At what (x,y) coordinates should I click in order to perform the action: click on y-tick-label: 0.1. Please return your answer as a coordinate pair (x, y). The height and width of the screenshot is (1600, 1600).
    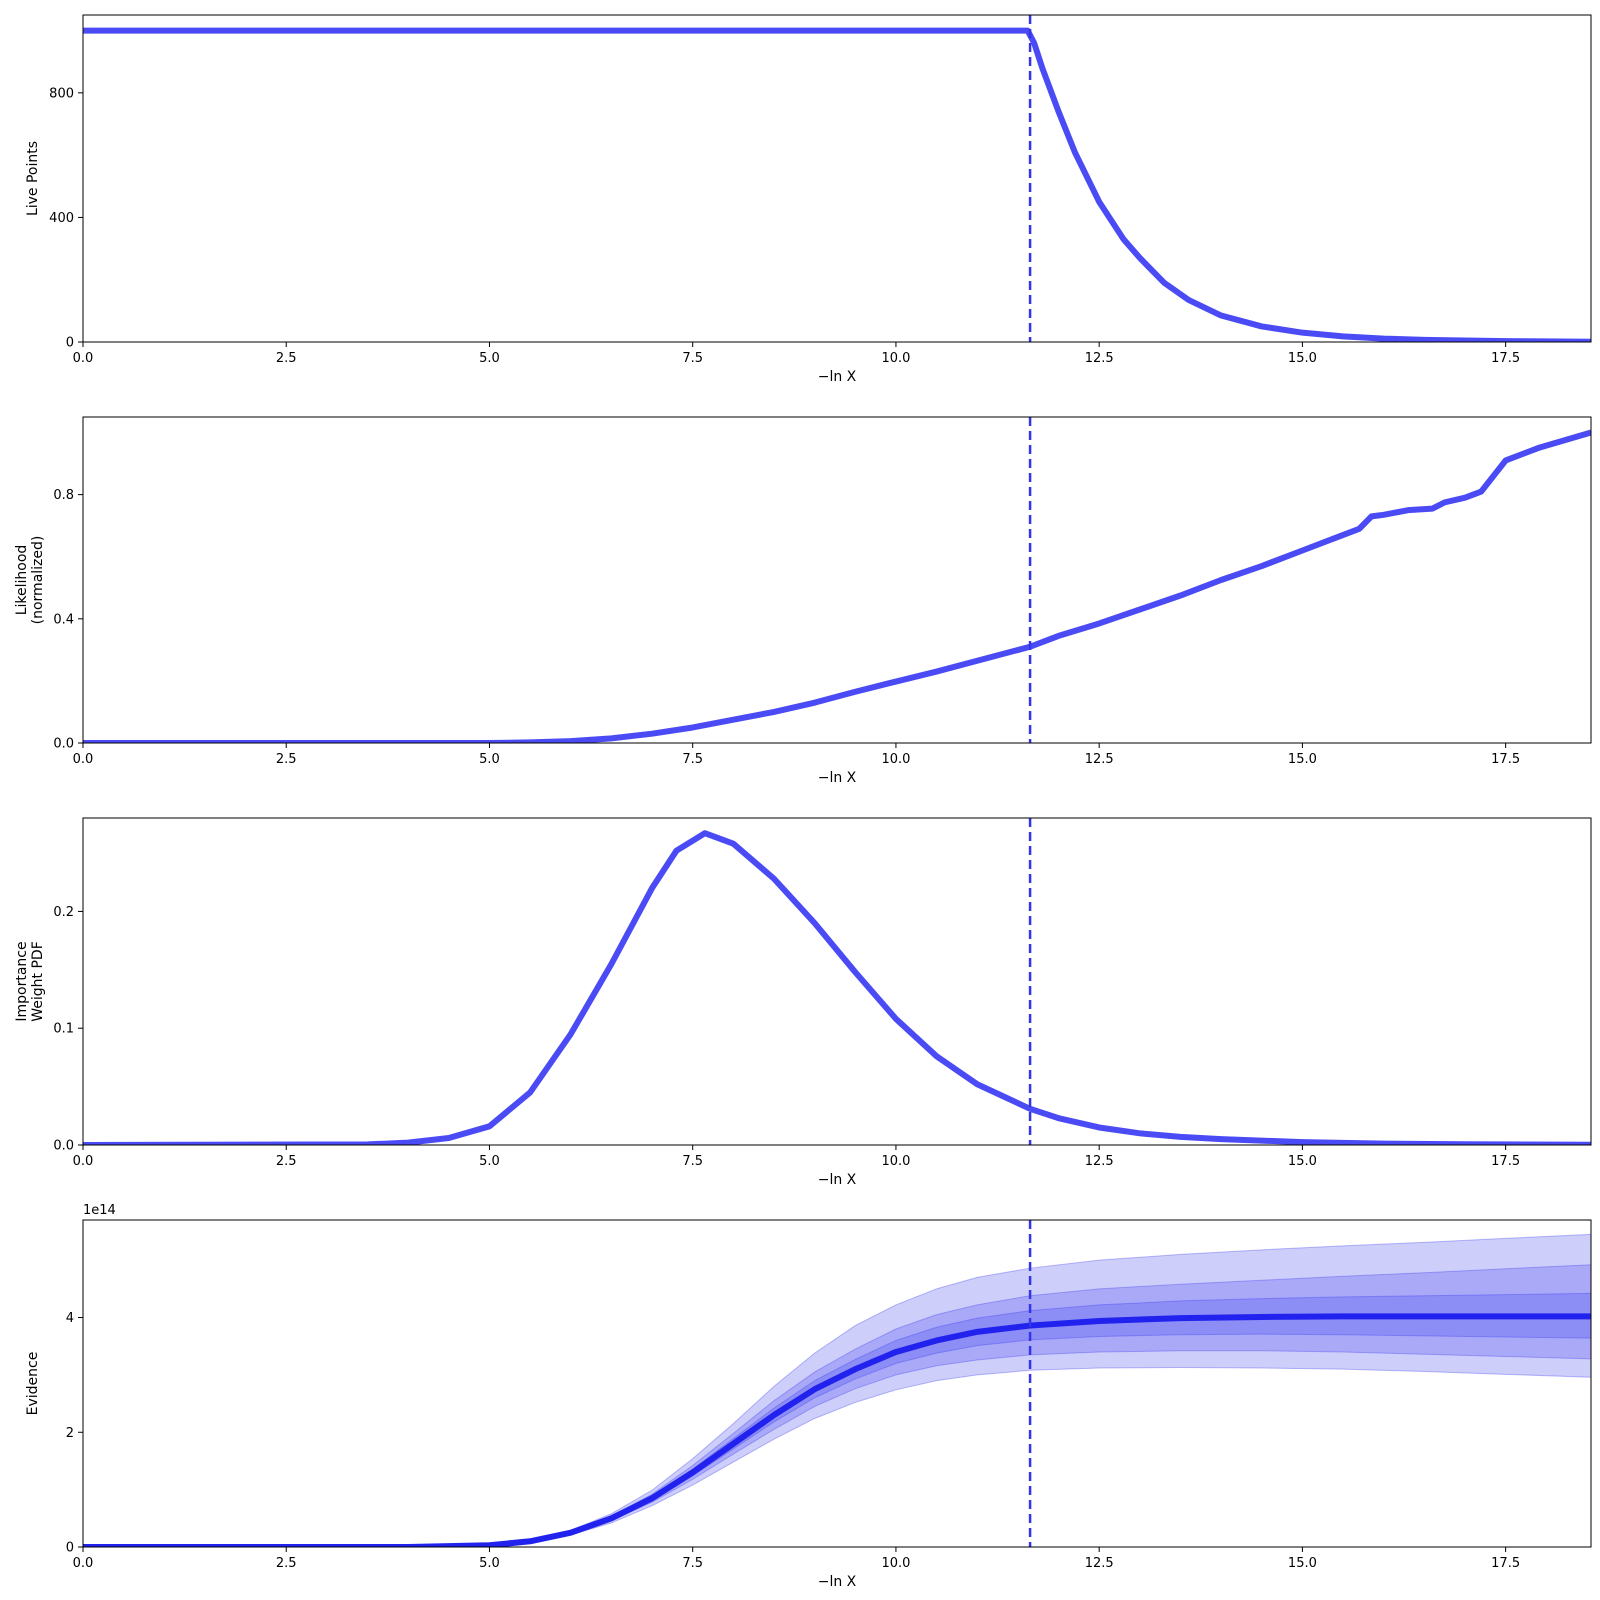
    Looking at the image, I should click on (63, 1029).